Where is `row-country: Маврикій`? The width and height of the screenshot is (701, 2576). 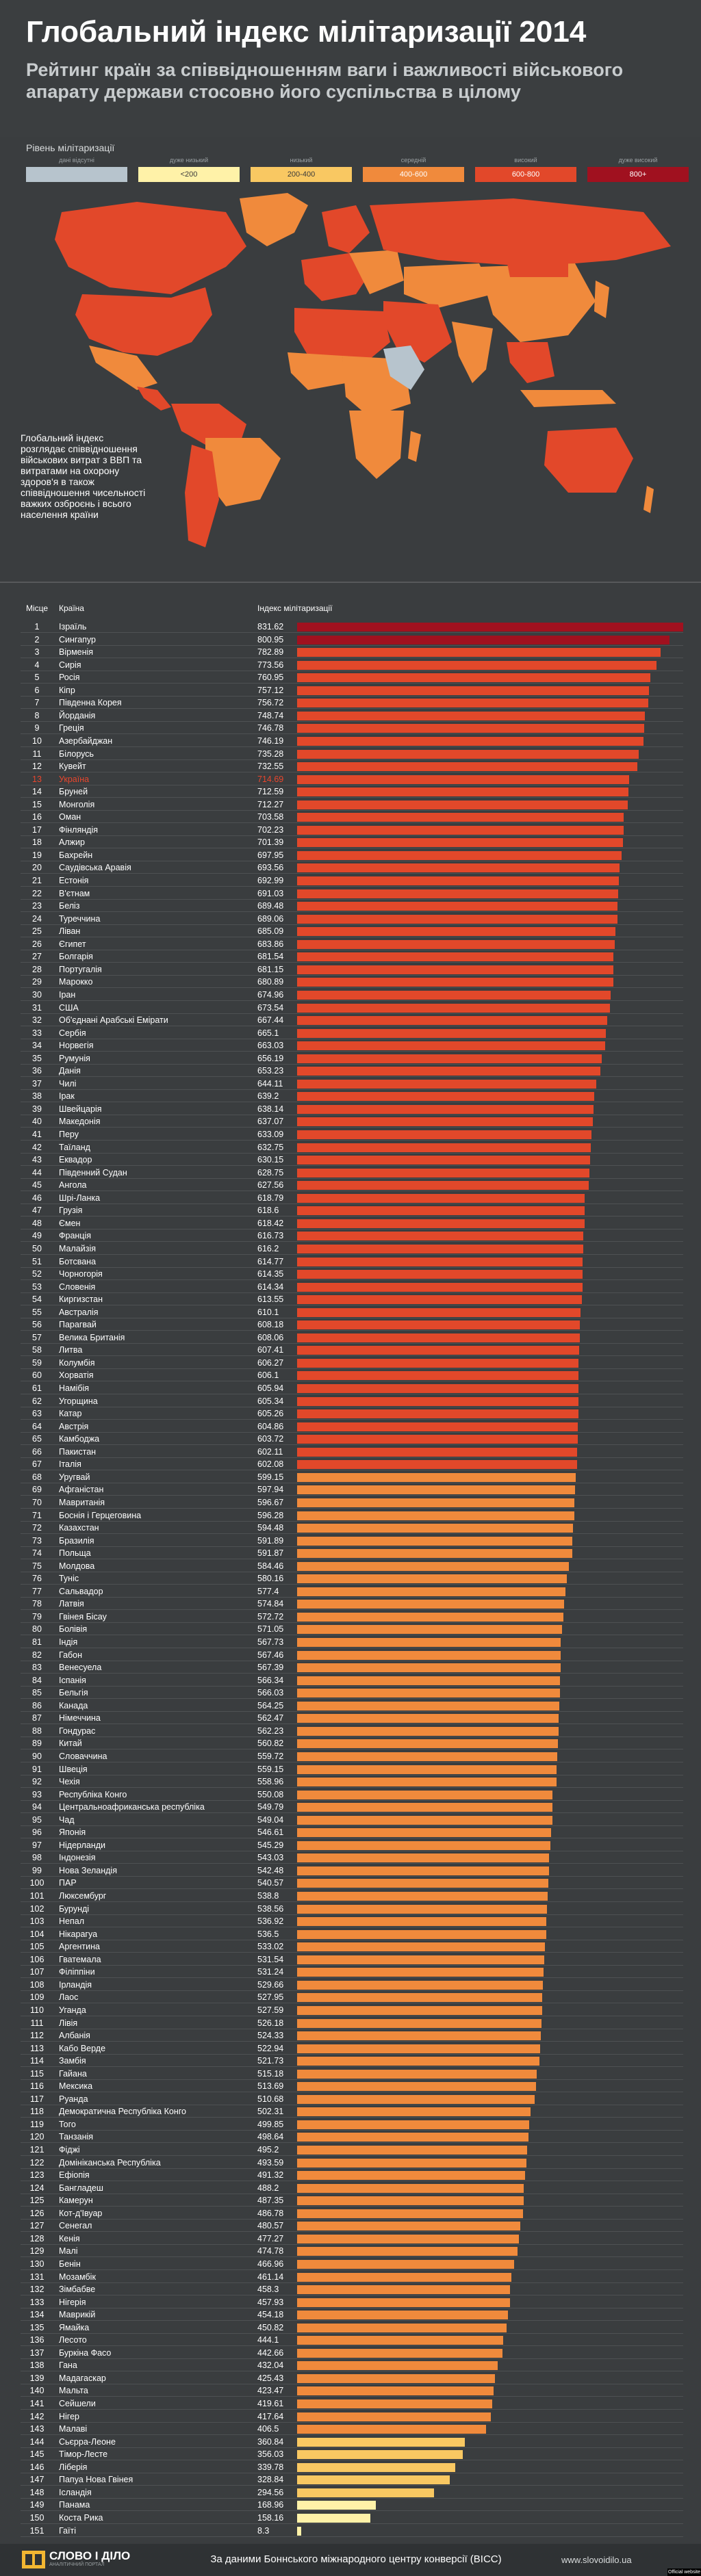
row-country: Маврикій is located at coordinates (77, 2315).